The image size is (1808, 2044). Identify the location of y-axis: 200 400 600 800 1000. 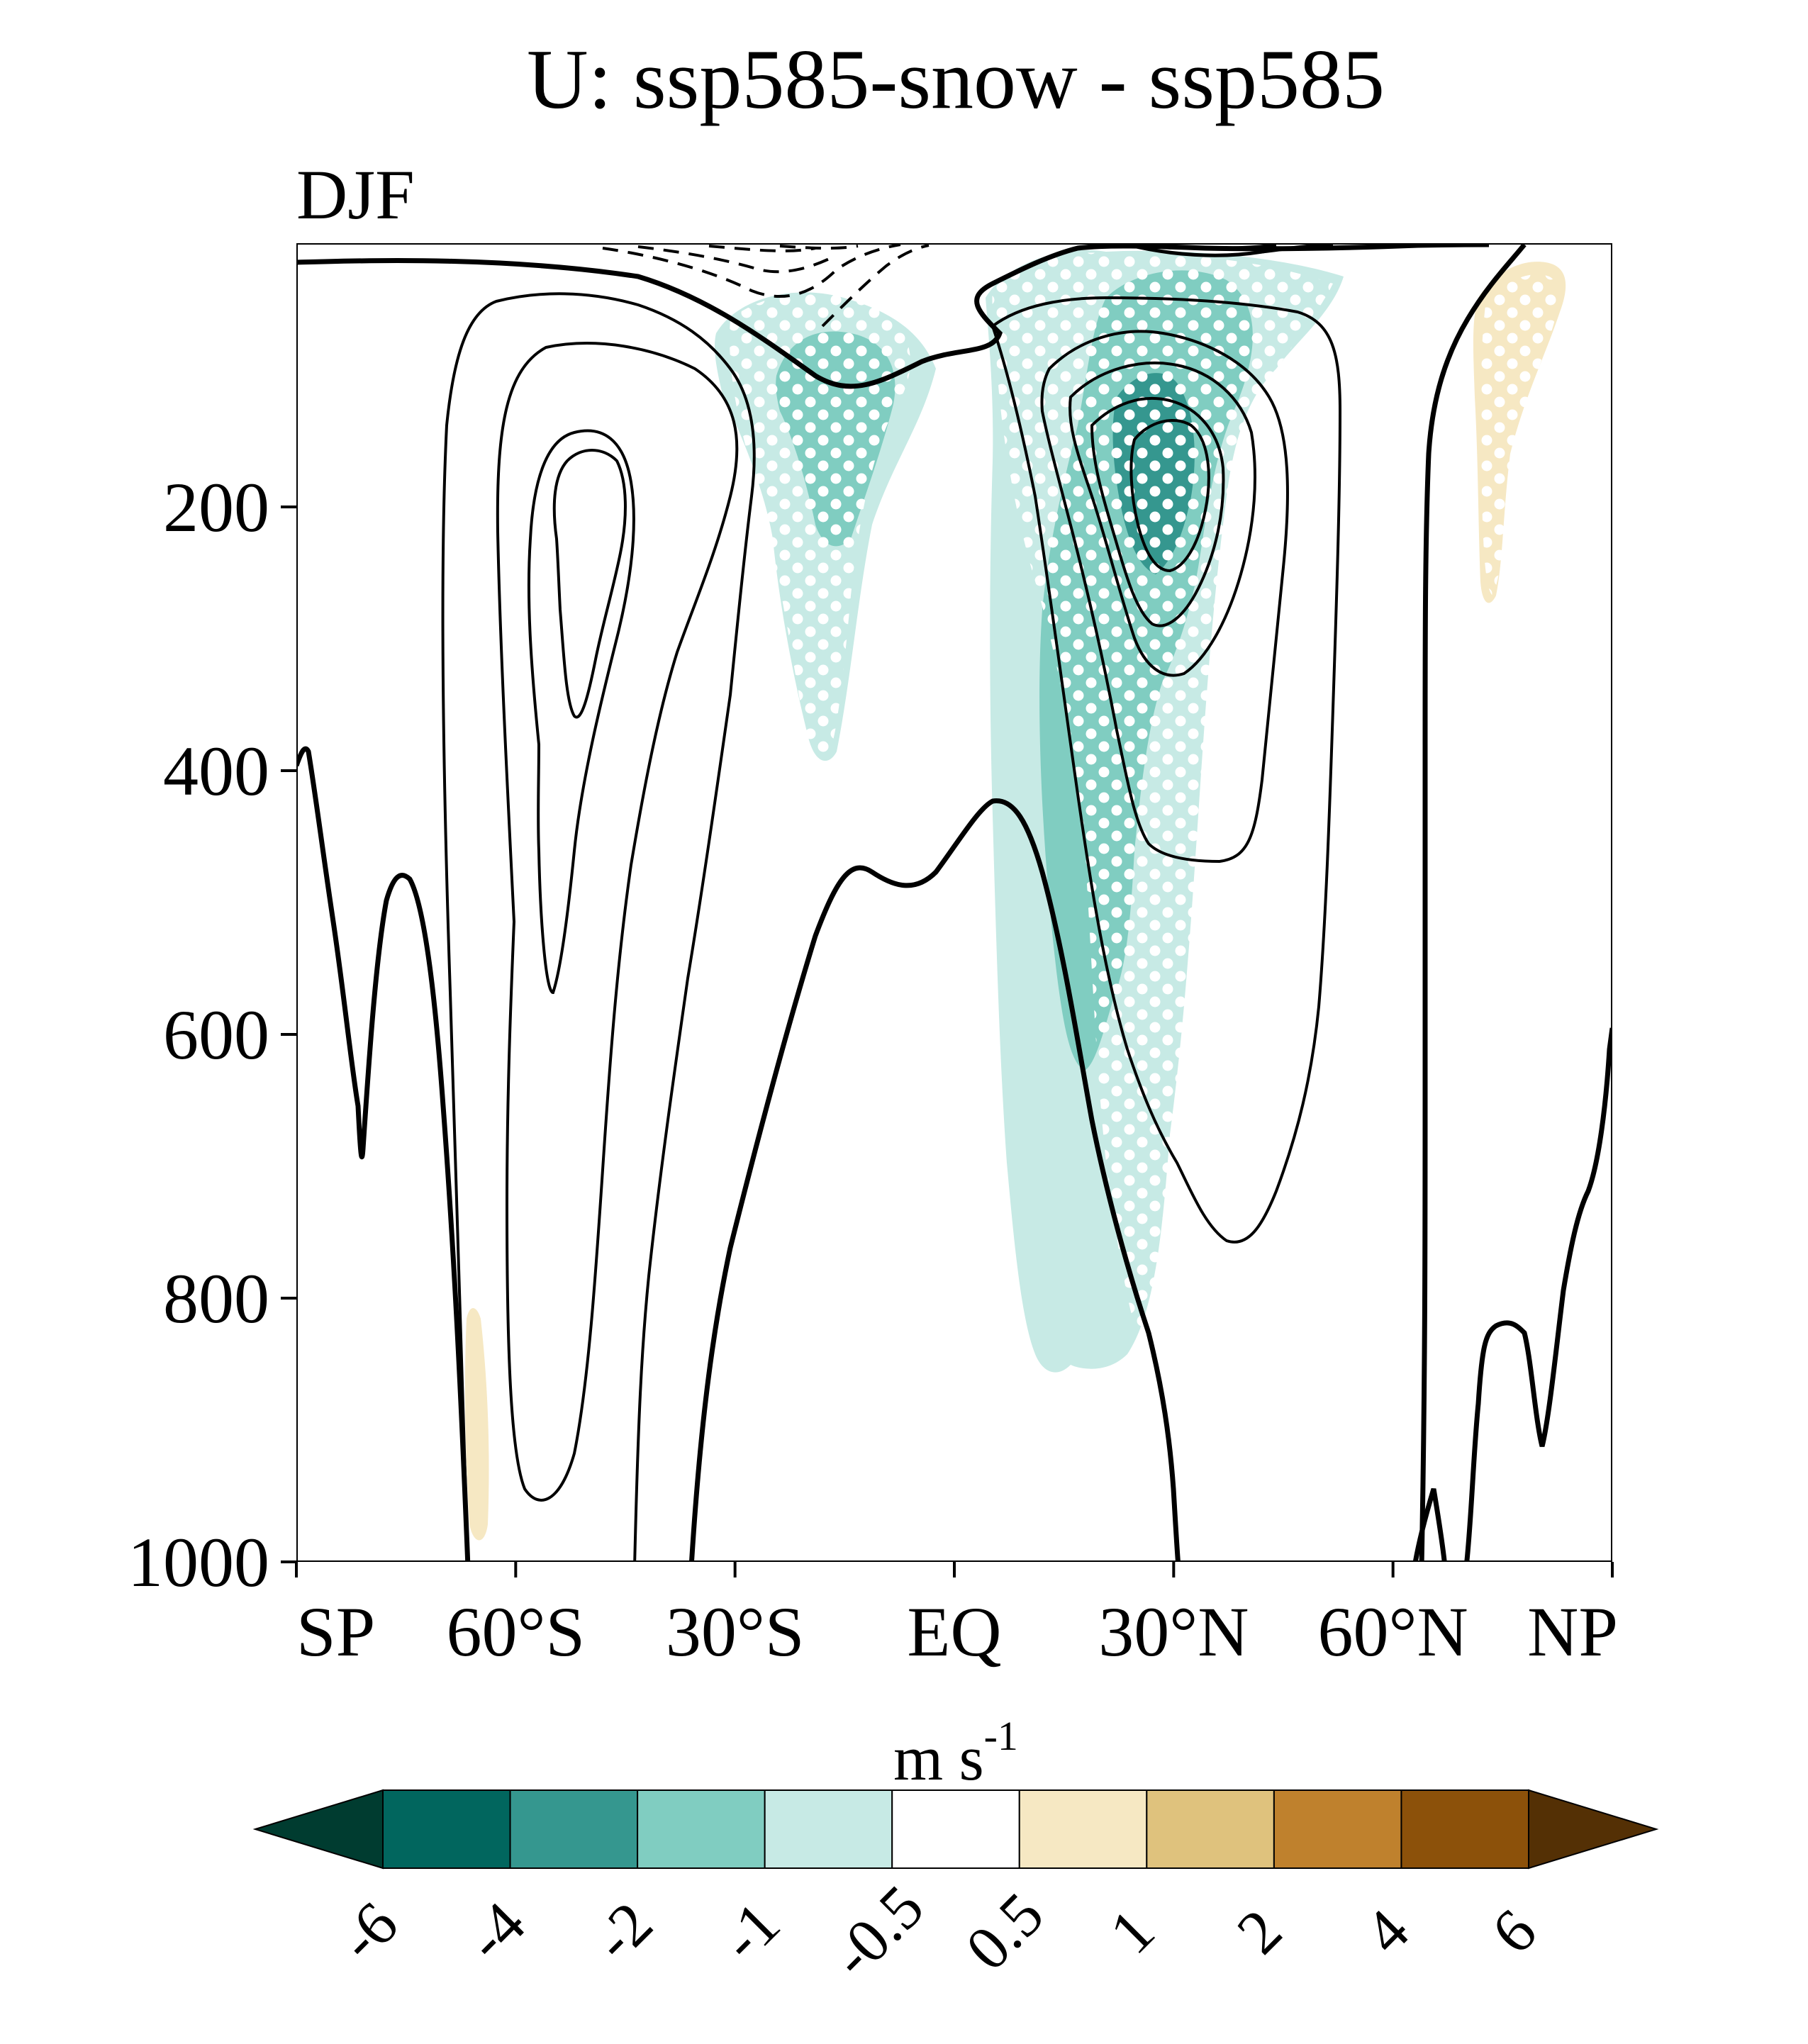
(212, 1035).